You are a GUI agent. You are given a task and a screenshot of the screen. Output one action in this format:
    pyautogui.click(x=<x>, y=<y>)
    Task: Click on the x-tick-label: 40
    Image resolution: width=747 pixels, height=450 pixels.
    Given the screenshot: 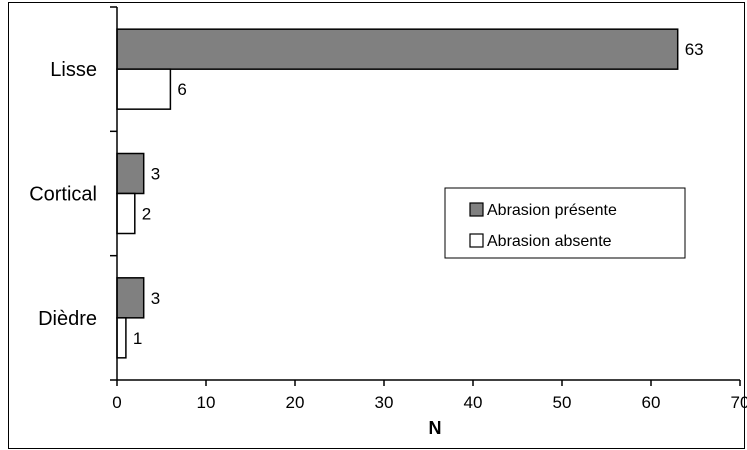 What is the action you would take?
    pyautogui.click(x=473, y=402)
    